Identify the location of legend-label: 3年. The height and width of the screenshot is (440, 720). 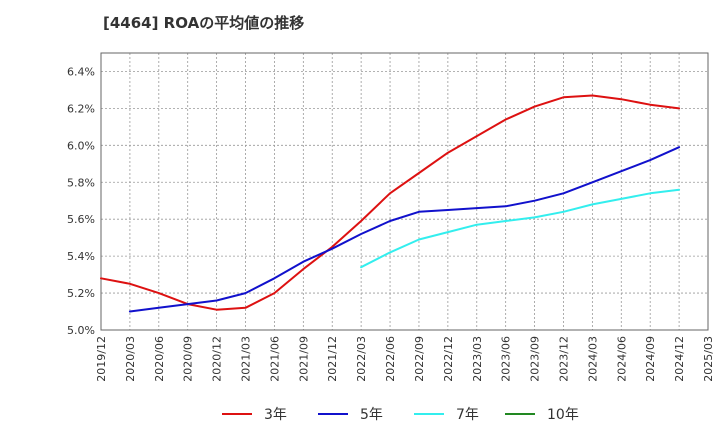
(275, 415).